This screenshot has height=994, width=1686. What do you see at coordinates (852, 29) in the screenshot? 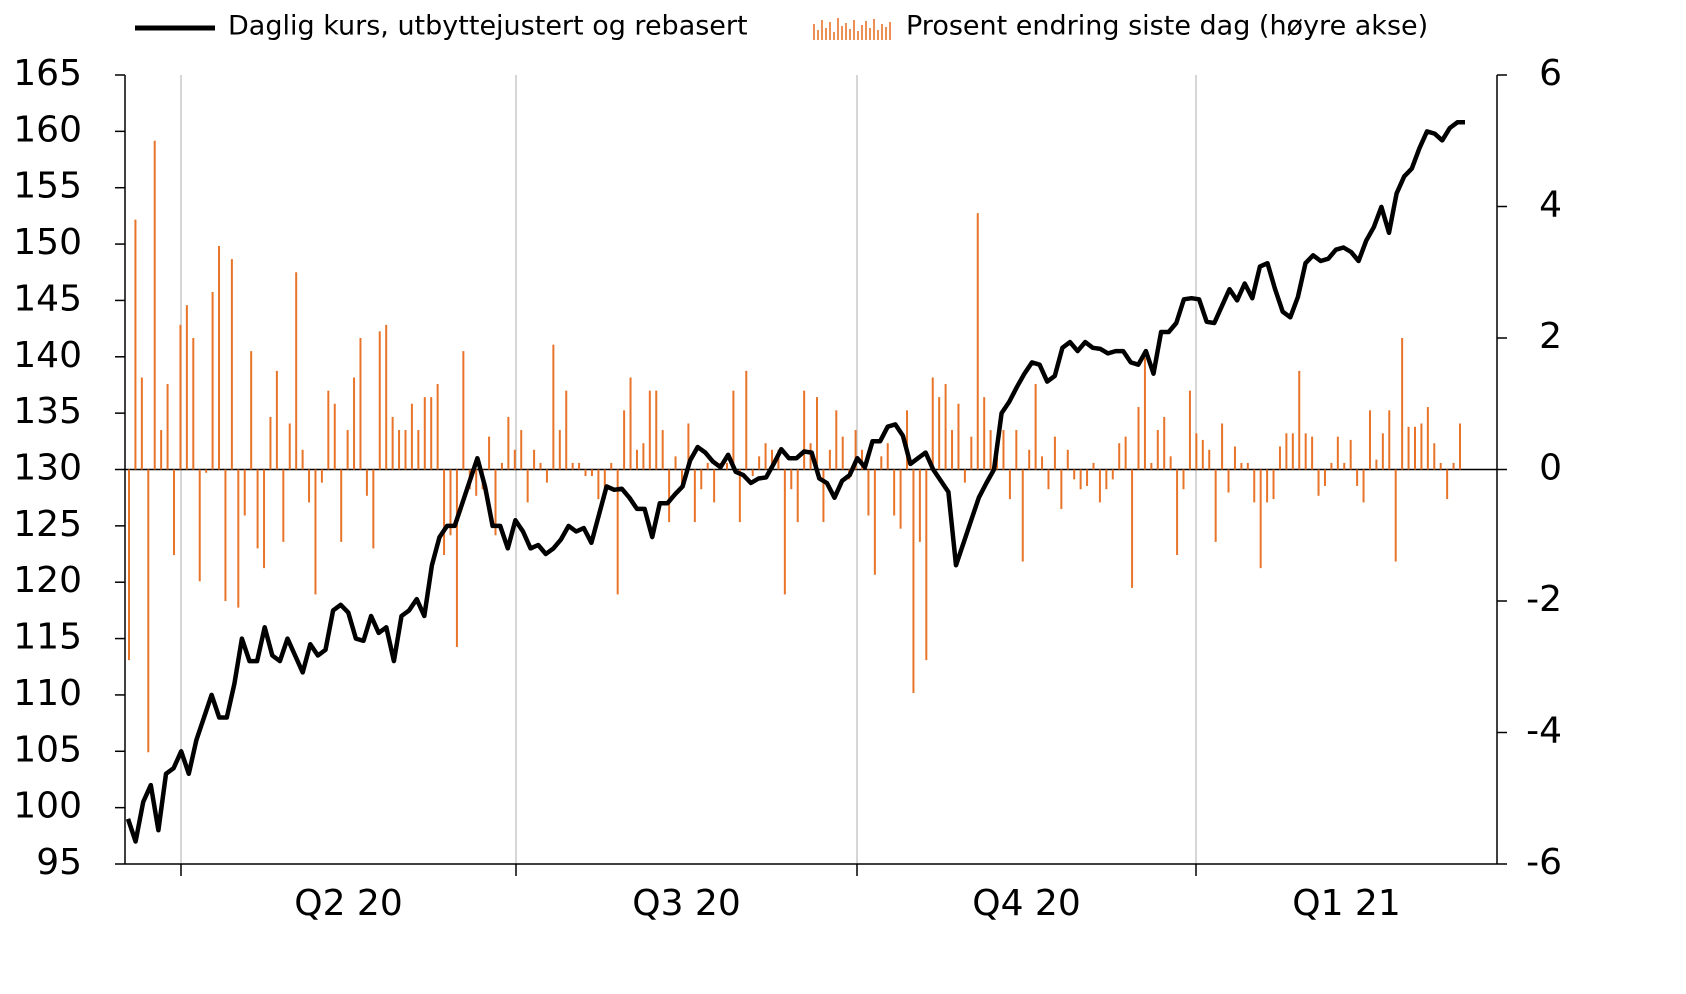
I see `legend-bar-swatch` at bounding box center [852, 29].